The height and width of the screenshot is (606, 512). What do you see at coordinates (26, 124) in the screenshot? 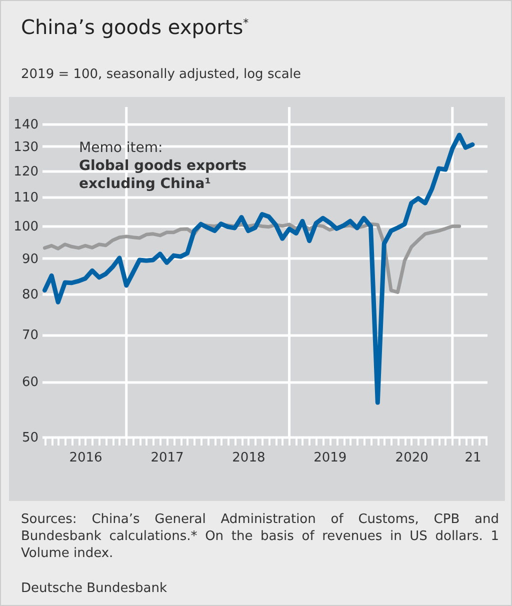
I see `y-tick-label: 140` at bounding box center [26, 124].